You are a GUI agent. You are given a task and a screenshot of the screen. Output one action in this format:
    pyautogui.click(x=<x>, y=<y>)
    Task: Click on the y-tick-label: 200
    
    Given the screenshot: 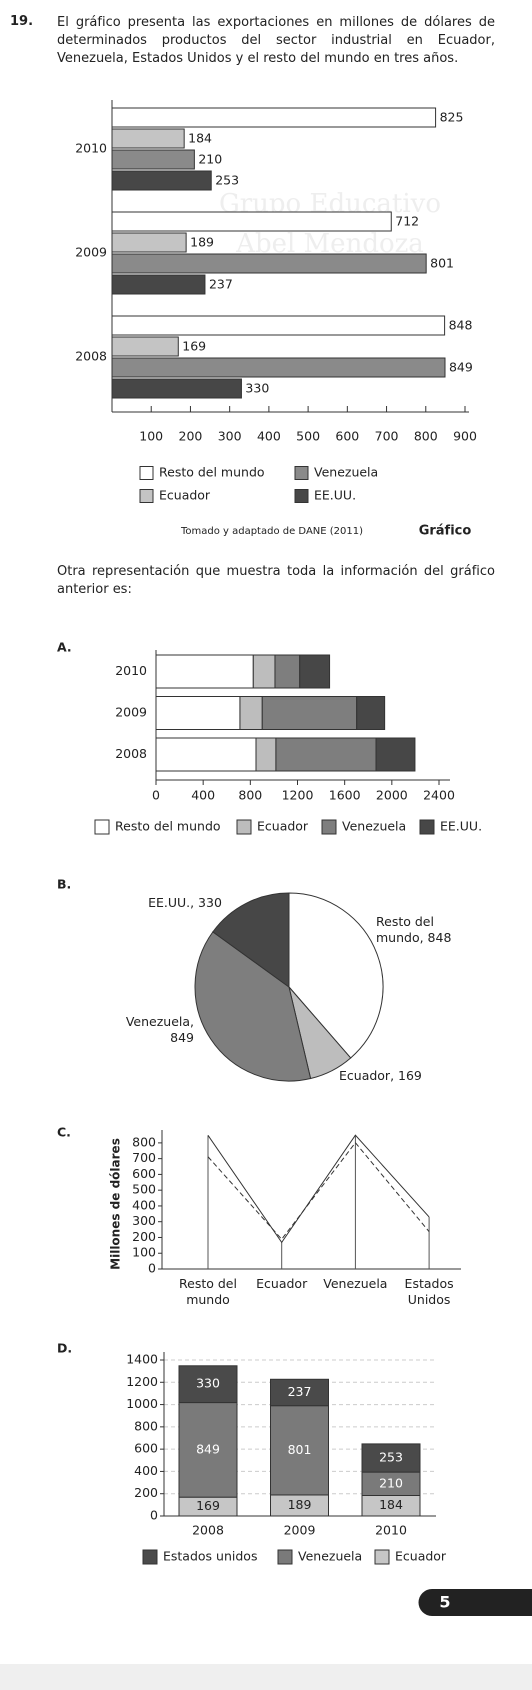 What is the action you would take?
    pyautogui.click(x=144, y=1236)
    